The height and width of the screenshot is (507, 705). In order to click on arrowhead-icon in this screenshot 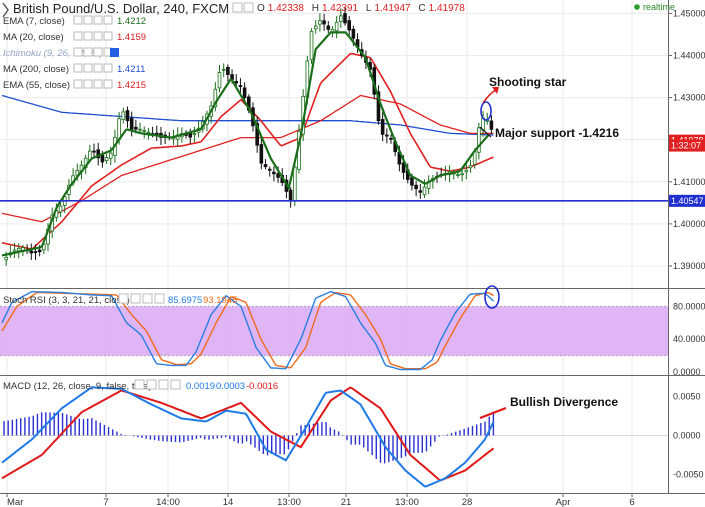, I will do `click(495, 90)`.